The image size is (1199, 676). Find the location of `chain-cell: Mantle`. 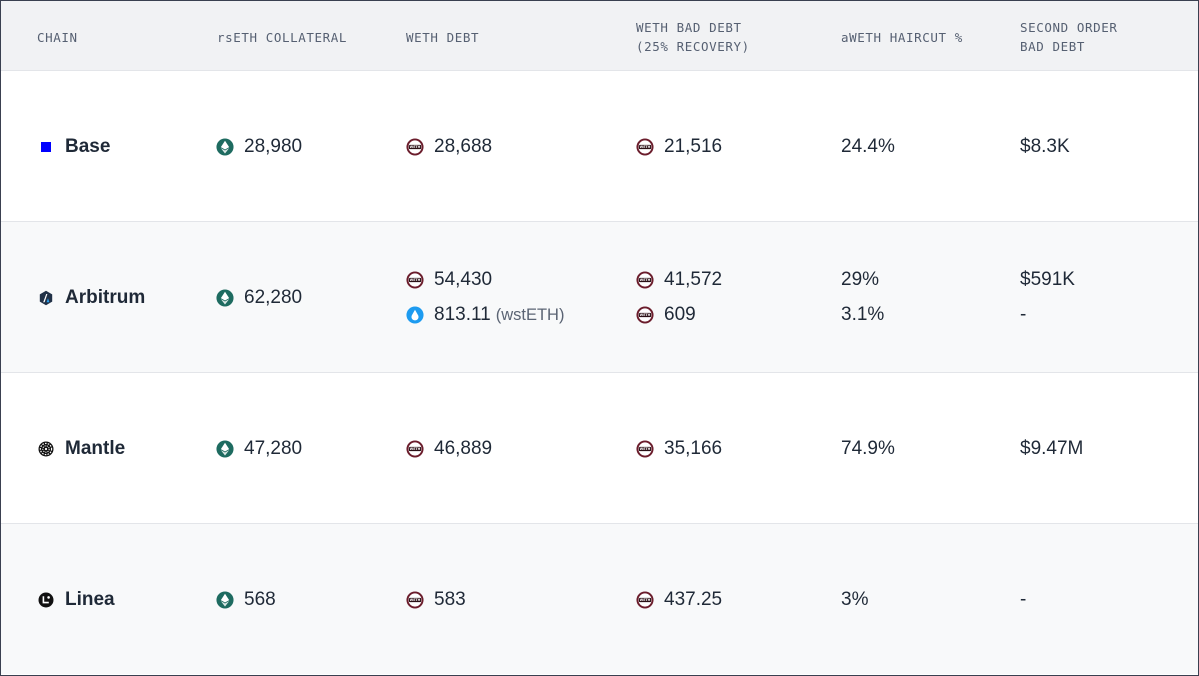

chain-cell: Mantle is located at coordinates (81, 449).